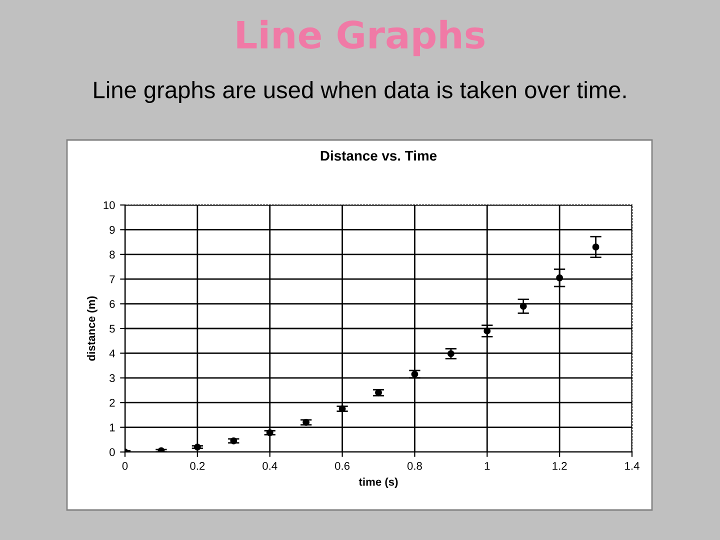 The image size is (720, 540). Describe the element at coordinates (559, 466) in the screenshot. I see `x-tick-label: 1.2` at that location.